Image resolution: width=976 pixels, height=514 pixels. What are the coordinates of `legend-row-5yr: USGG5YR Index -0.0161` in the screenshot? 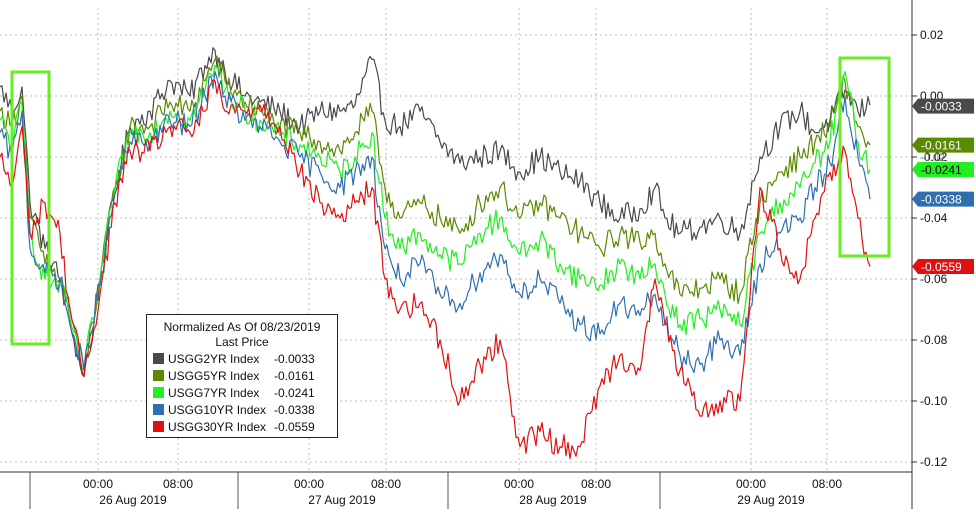 It's located at (242, 375).